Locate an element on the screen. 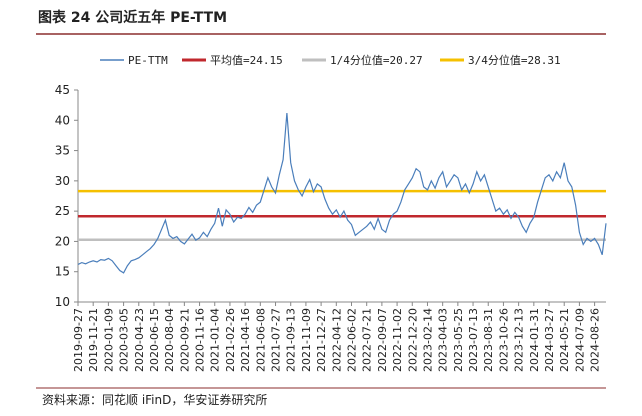 Image resolution: width=642 pixels, height=416 pixels. y-tick-label: 20 is located at coordinates (62, 241).